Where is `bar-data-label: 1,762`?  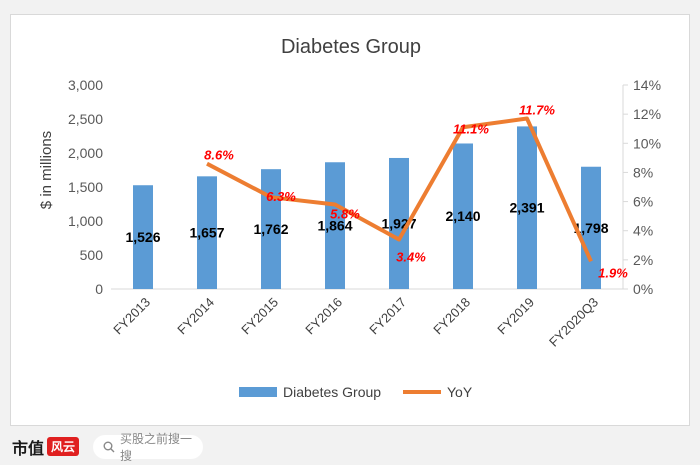 bar-data-label: 1,762 is located at coordinates (270, 229).